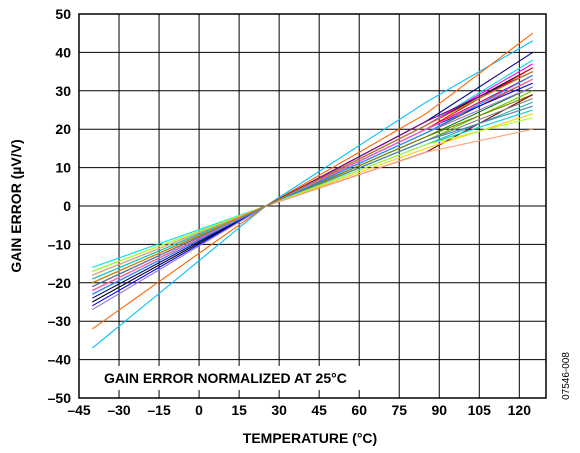 This screenshot has width=580, height=453. What do you see at coordinates (60, 283) in the screenshot?
I see `y-tick-label: –20` at bounding box center [60, 283].